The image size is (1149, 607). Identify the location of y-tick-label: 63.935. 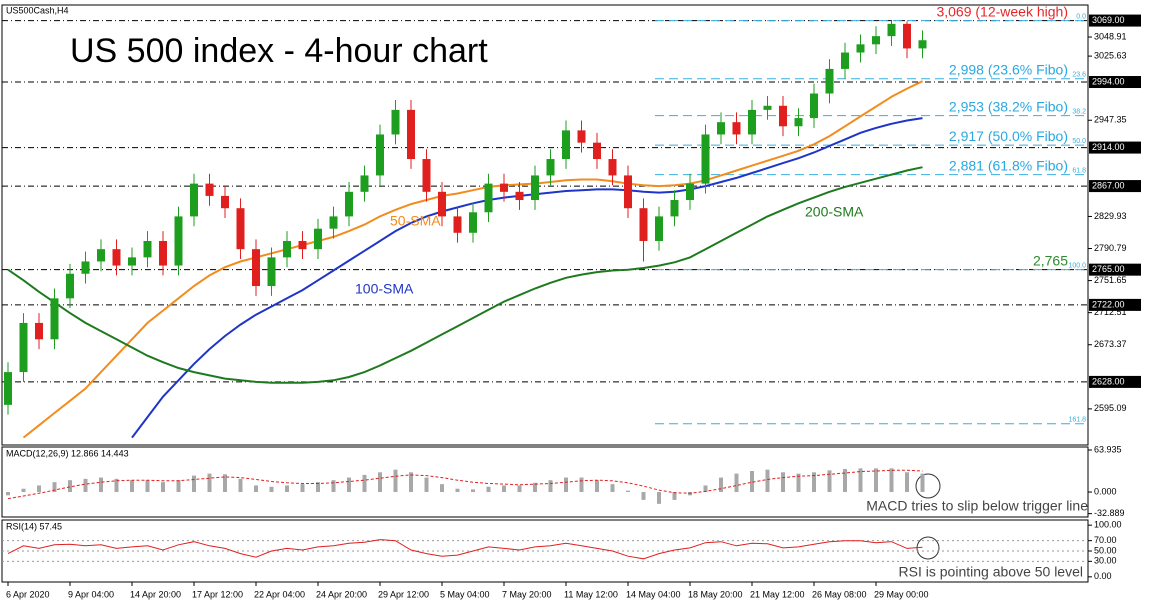
(1108, 449).